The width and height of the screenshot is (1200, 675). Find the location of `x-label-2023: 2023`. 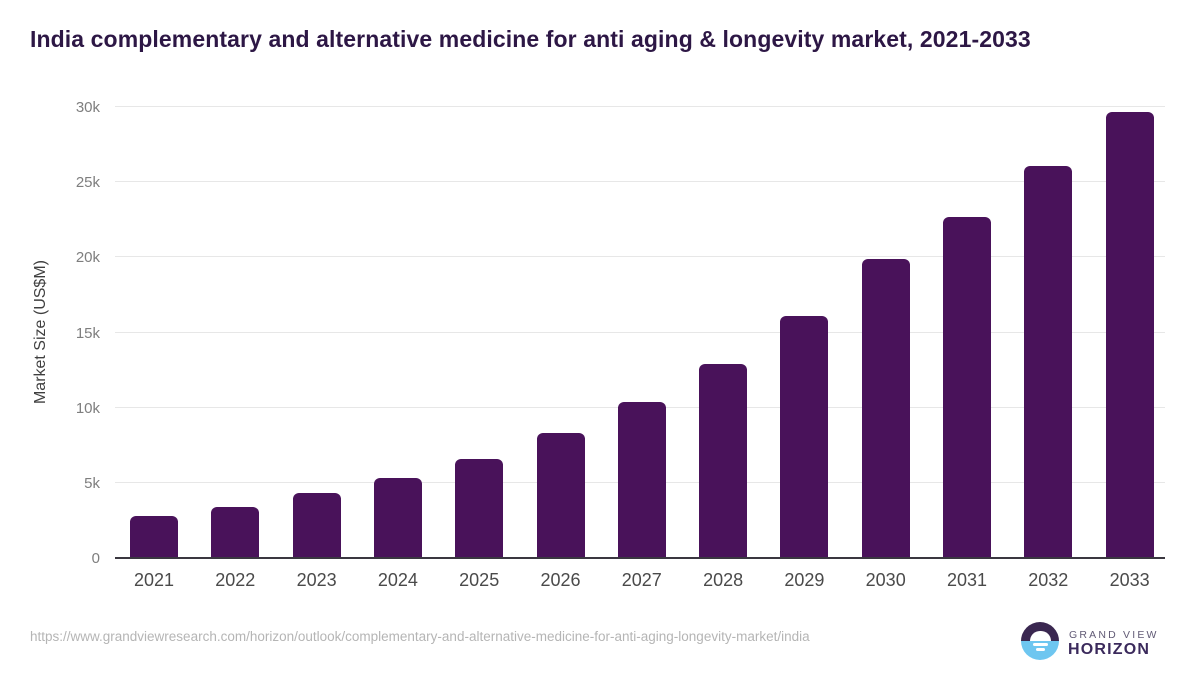

x-label-2023: 2023 is located at coordinates (316, 580).